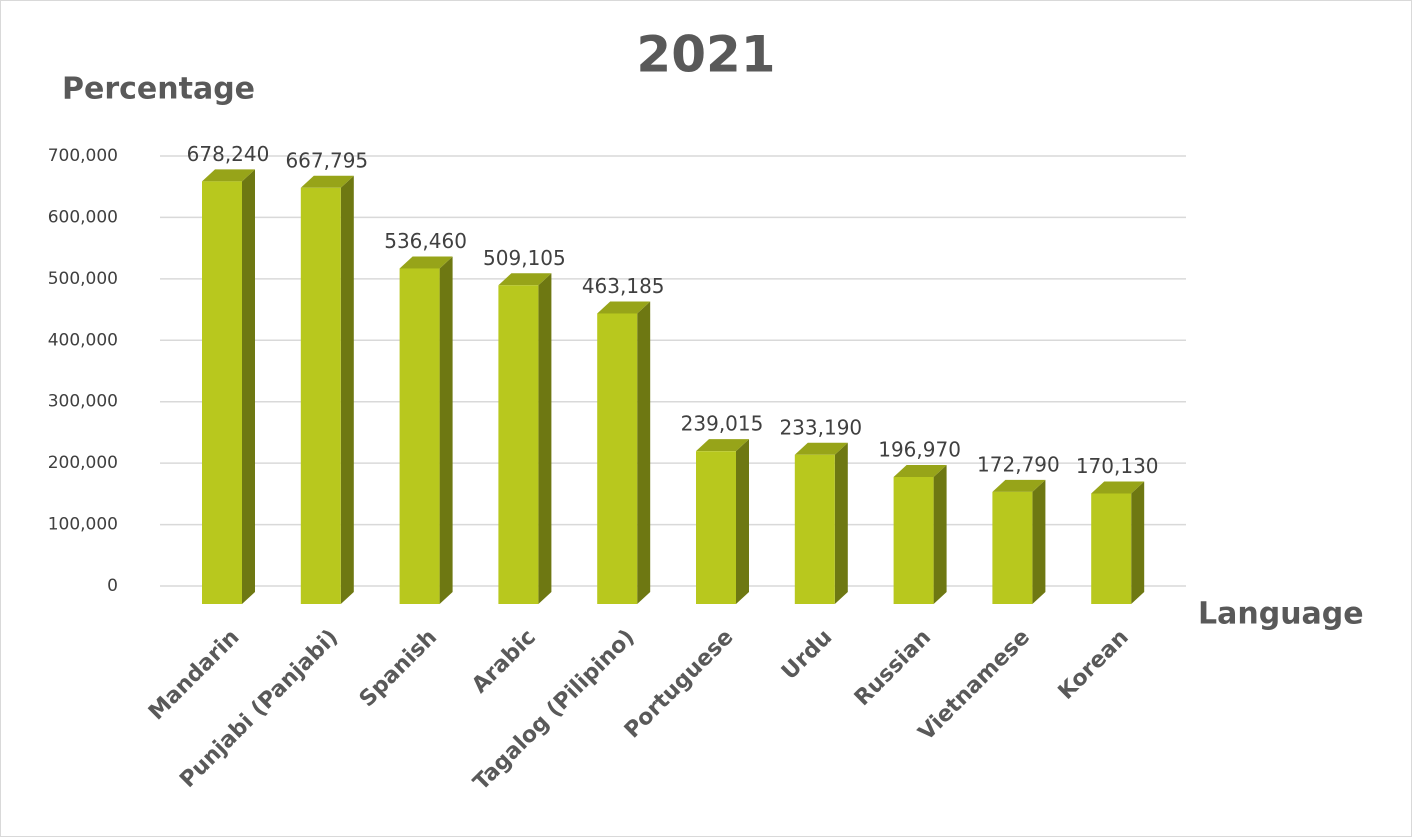  What do you see at coordinates (1117, 466) in the screenshot?
I see `value-label: 170,130` at bounding box center [1117, 466].